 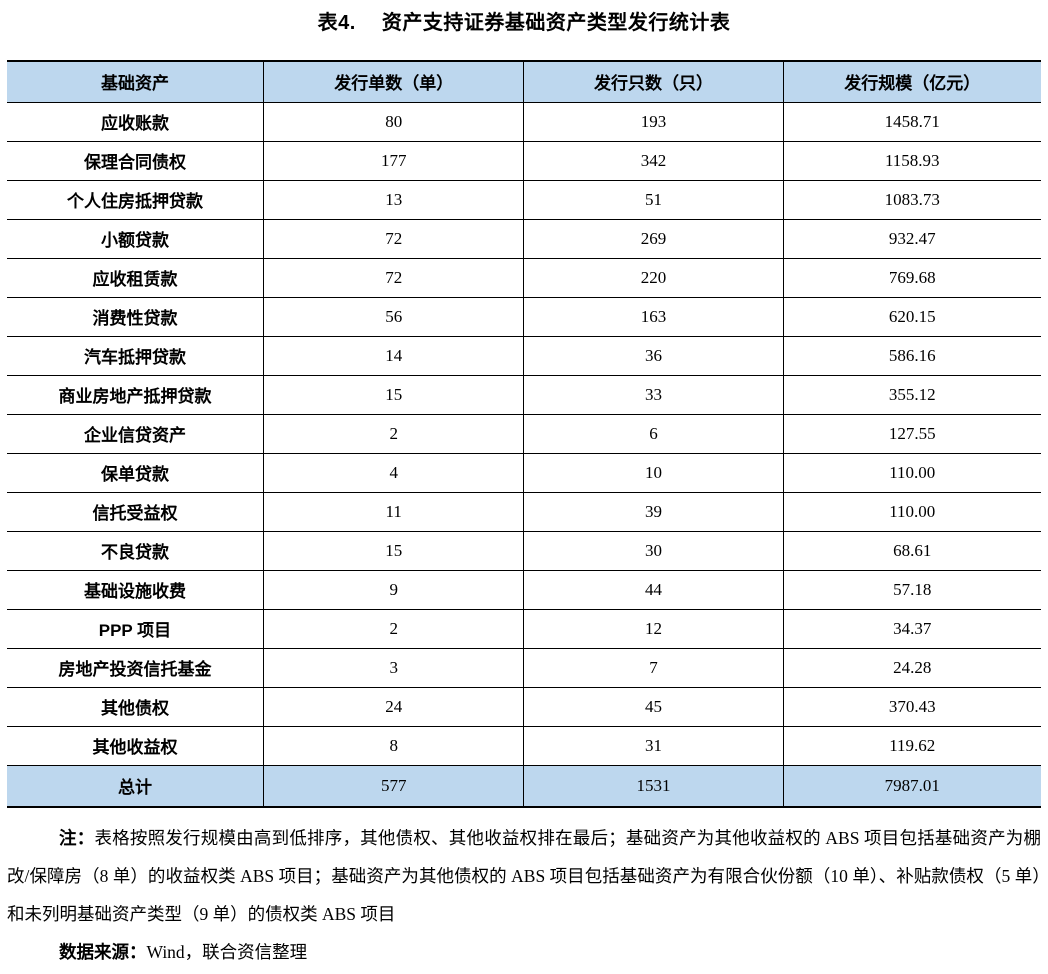 What do you see at coordinates (393, 745) in the screenshot?
I see `cell-deals: 8` at bounding box center [393, 745].